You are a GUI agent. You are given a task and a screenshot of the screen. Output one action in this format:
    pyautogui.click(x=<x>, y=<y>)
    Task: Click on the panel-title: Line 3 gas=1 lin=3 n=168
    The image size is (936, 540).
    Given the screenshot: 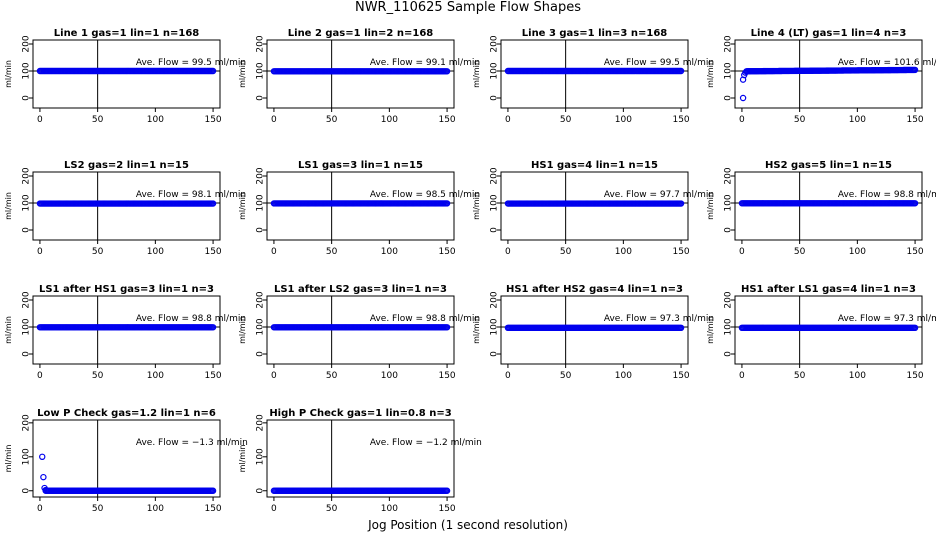 What is the action you would take?
    pyautogui.click(x=595, y=33)
    